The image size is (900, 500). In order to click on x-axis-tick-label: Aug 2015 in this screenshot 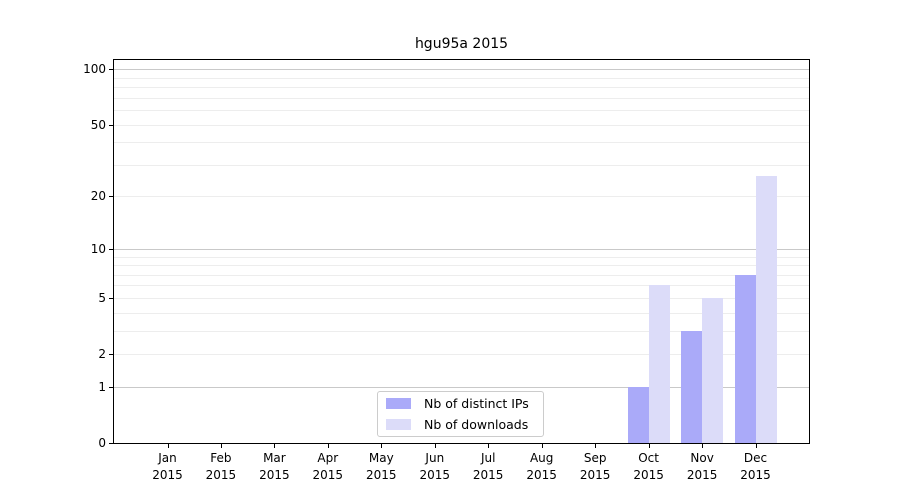, I will do `click(542, 467)`.